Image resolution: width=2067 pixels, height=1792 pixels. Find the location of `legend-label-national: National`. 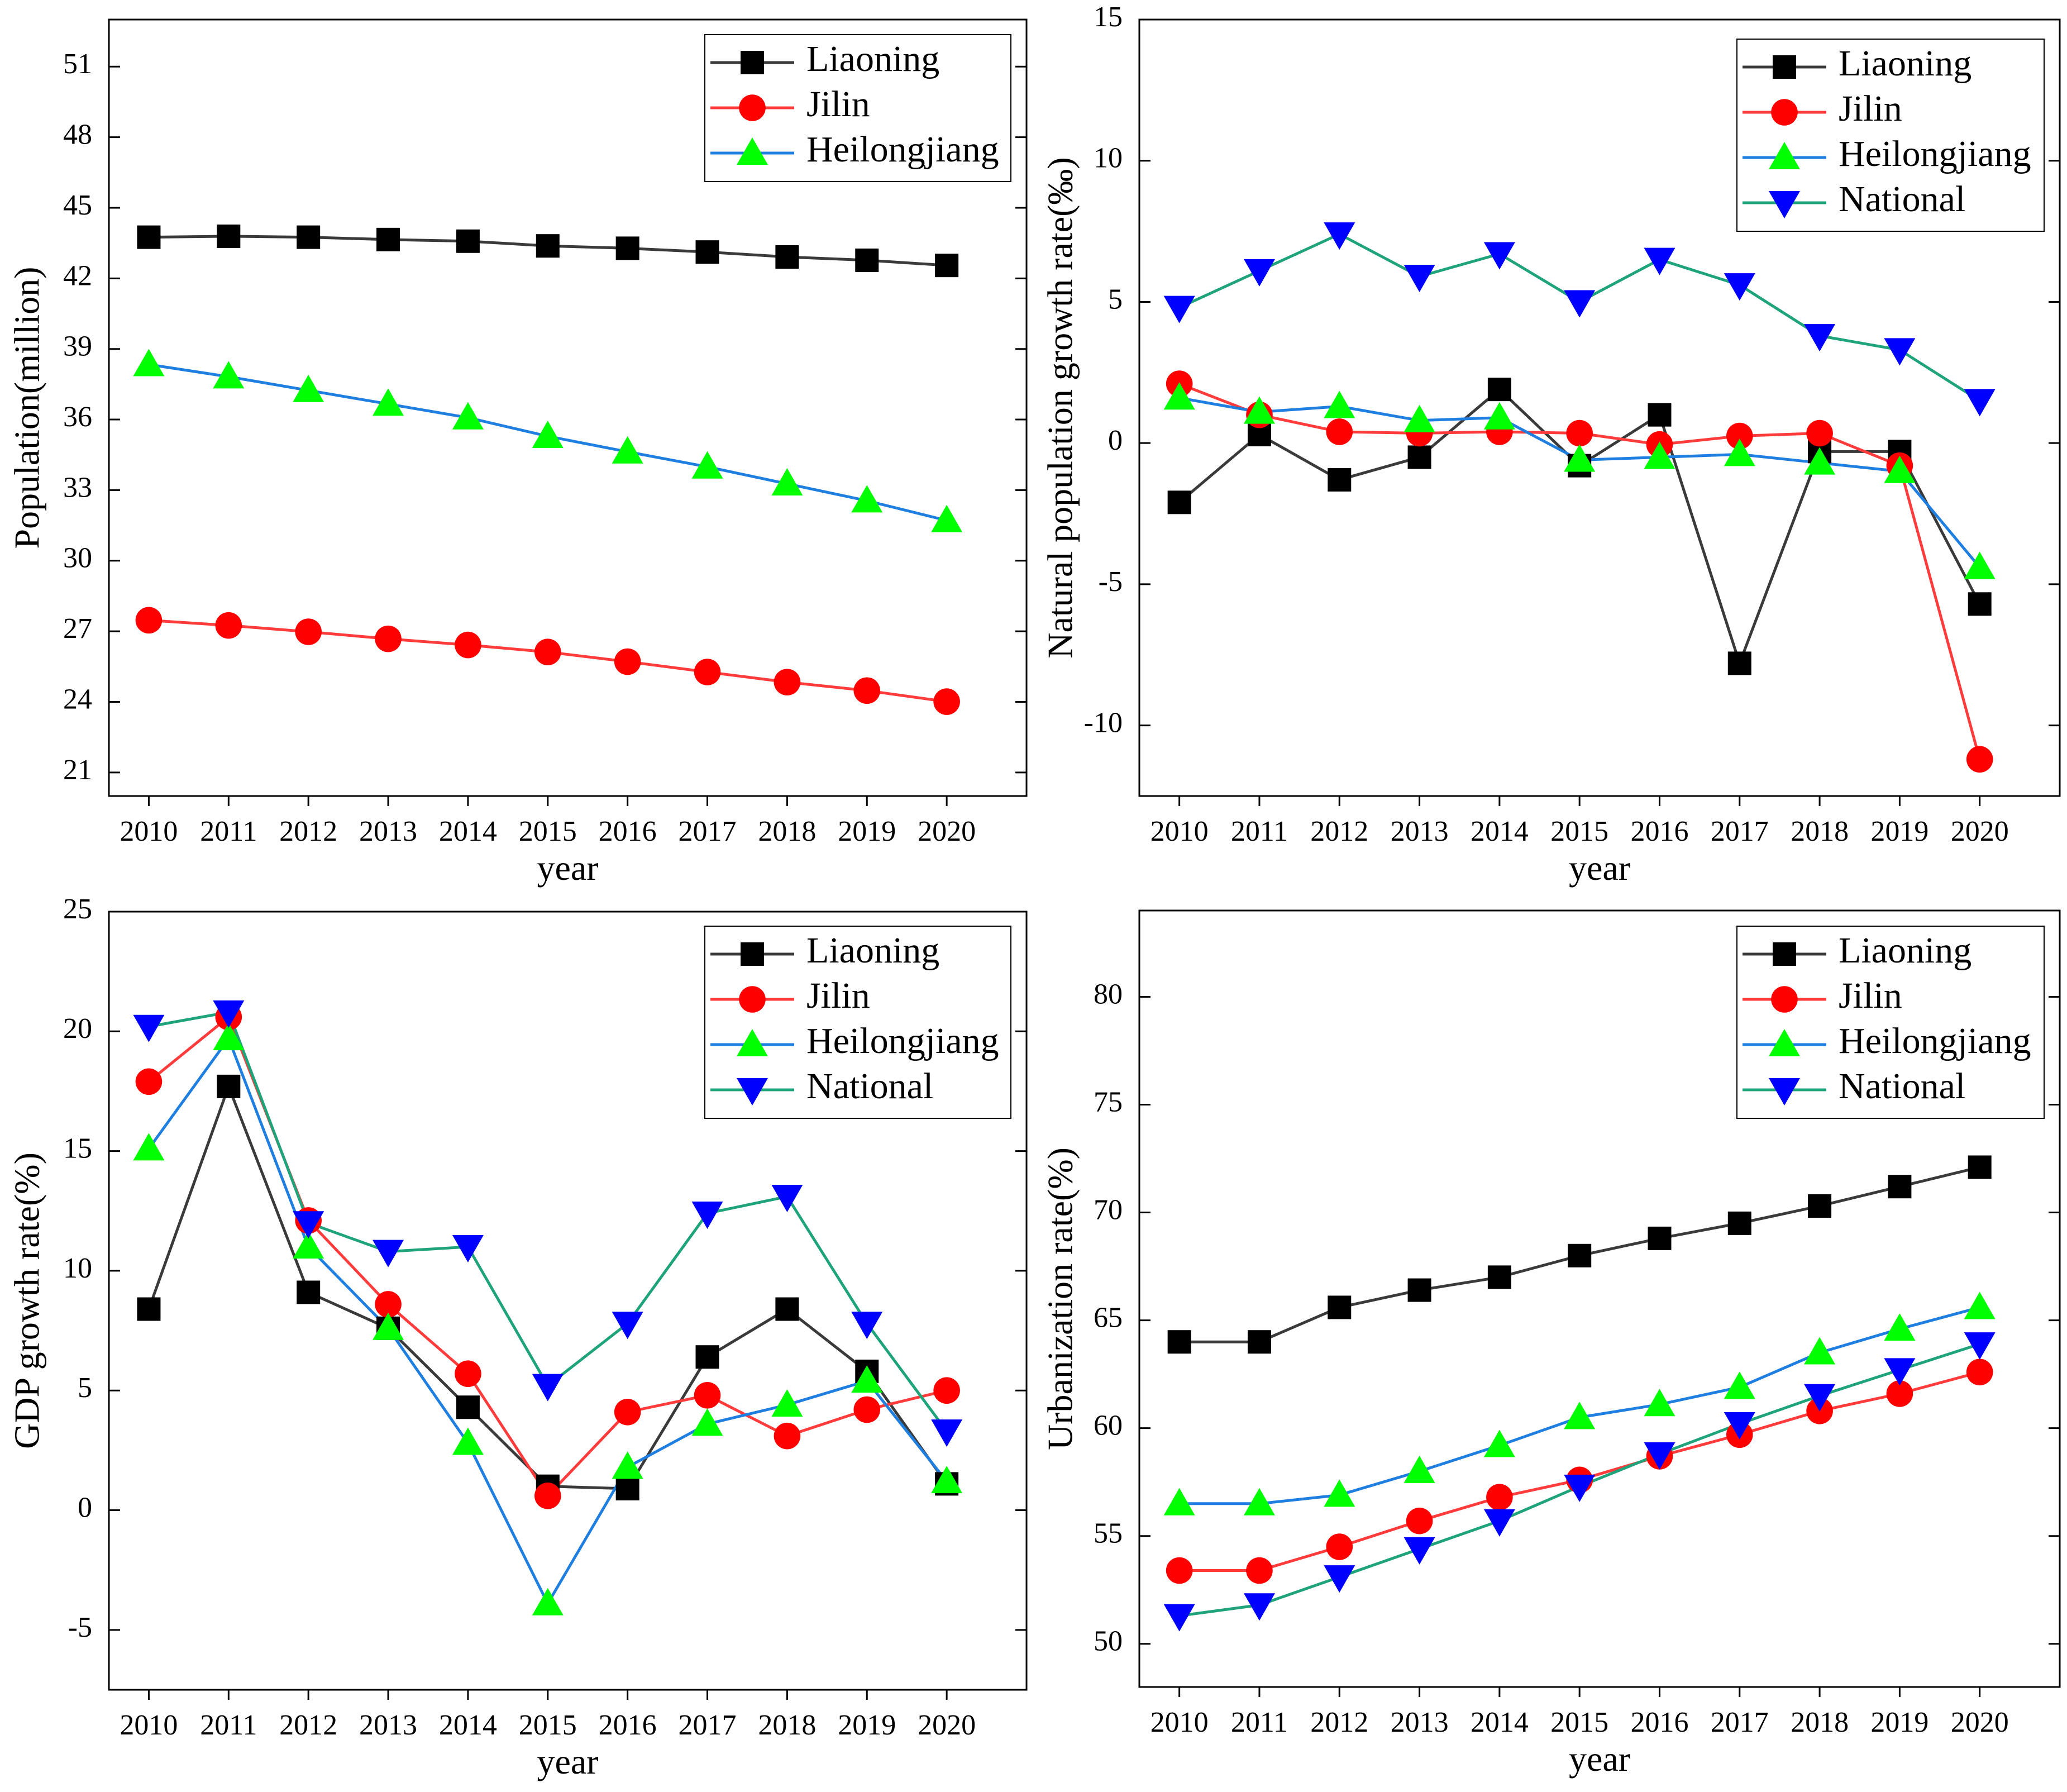

legend-label-national: National is located at coordinates (1902, 199).